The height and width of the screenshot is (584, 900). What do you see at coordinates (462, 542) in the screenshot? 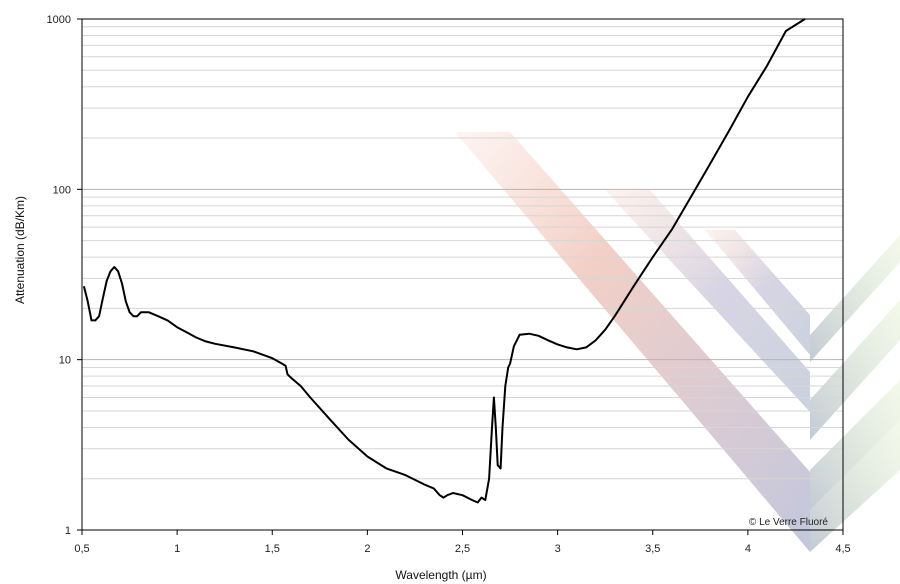
I see `x-axis: 0,5 1 1,5 2 2,5 3 3,5 4 4,5` at bounding box center [462, 542].